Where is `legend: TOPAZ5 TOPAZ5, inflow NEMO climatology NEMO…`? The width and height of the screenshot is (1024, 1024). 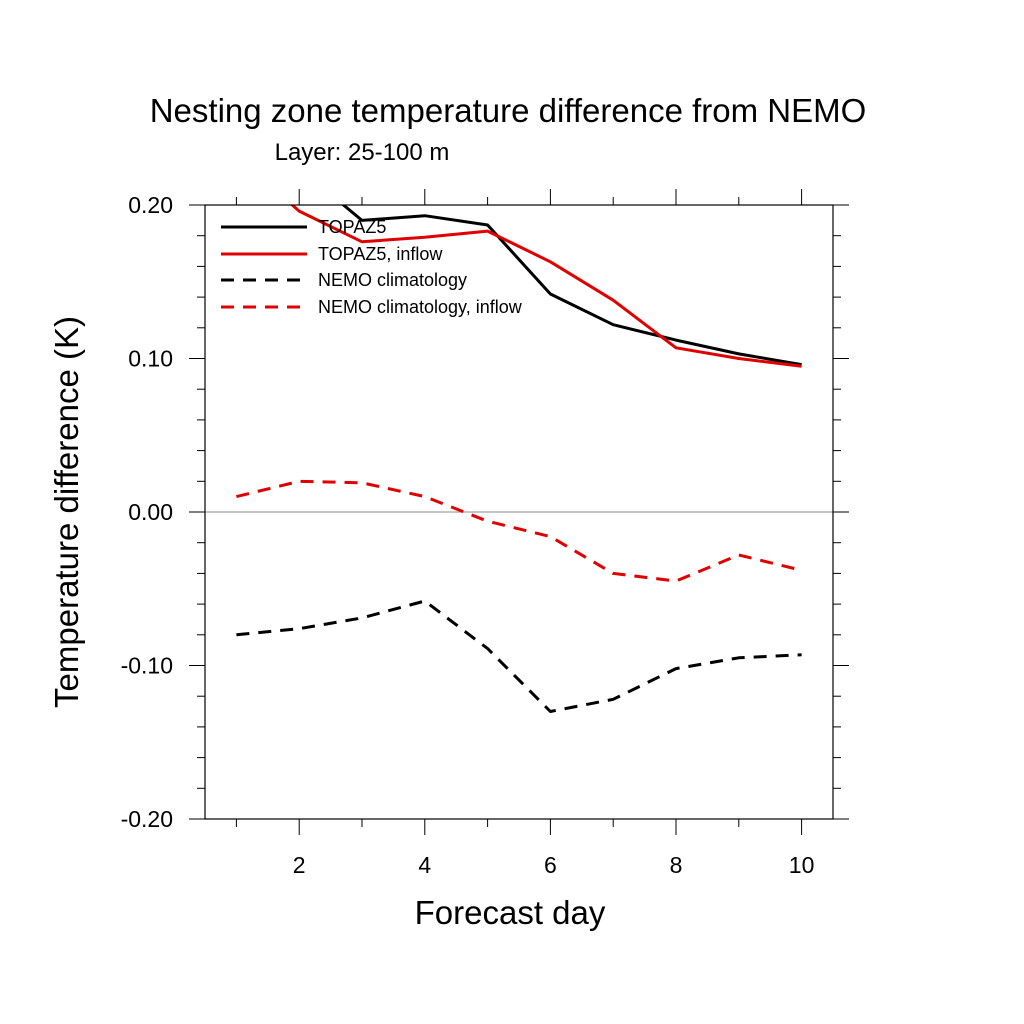 legend: TOPAZ5 TOPAZ5, inflow NEMO climatology NEMO… is located at coordinates (372, 267).